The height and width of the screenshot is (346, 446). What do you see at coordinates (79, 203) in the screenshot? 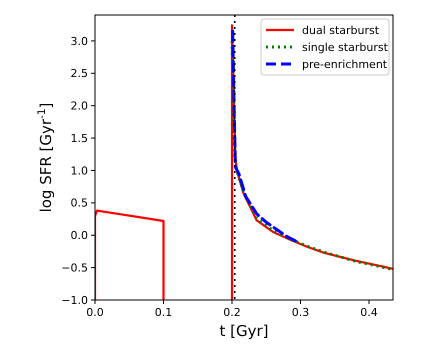
I see `y-tick-label: 0.5` at bounding box center [79, 203].